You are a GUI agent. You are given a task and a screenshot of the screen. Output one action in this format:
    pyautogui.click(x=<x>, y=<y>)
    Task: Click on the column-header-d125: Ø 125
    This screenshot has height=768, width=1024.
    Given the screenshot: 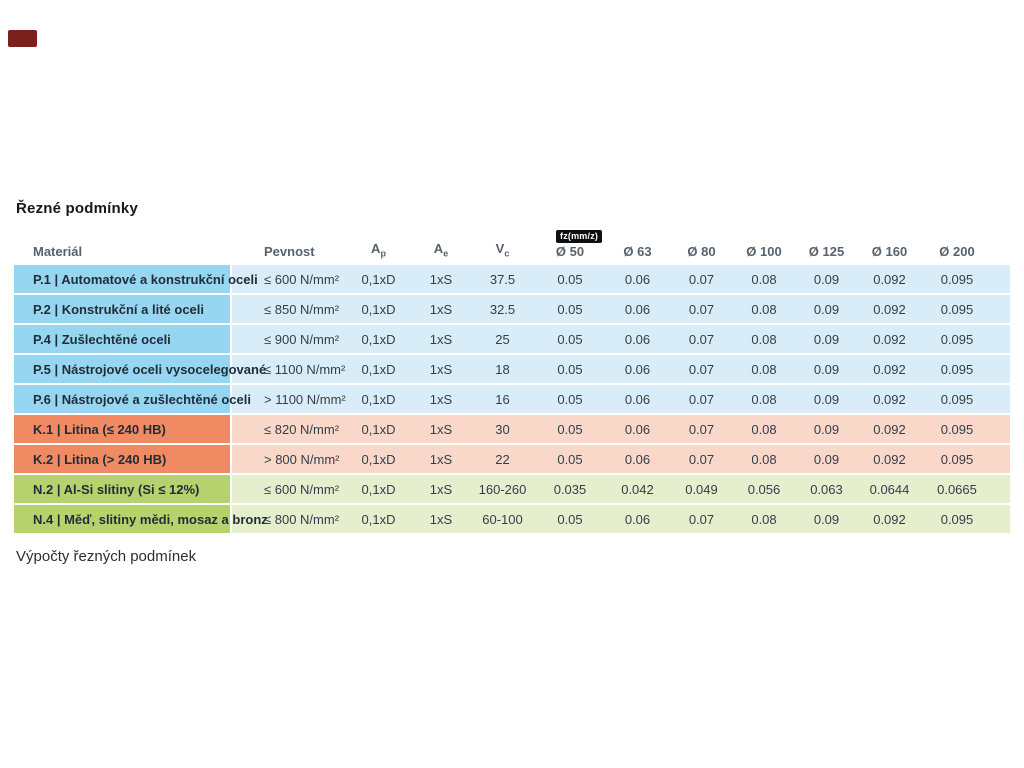 What is the action you would take?
    pyautogui.click(x=826, y=251)
    